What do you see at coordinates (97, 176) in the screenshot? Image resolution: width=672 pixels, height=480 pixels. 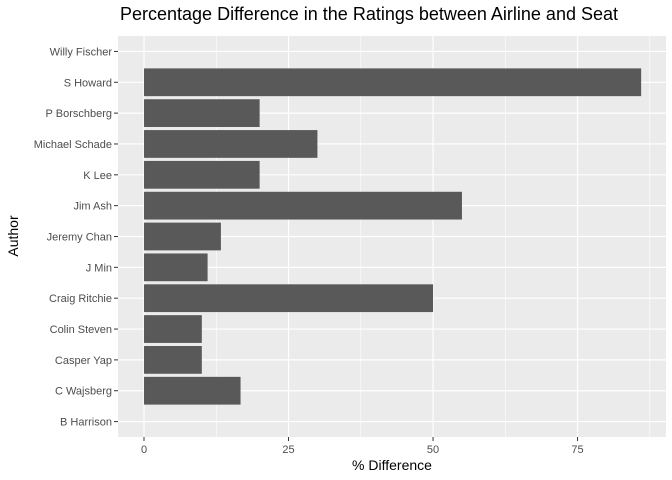 I see `y-tick-label: K Lee` at bounding box center [97, 176].